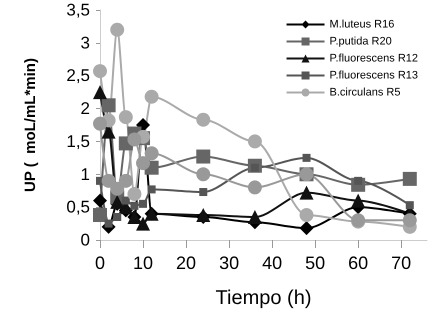 The width and height of the screenshot is (435, 322). I want to click on legend-label: M.luteus R16, so click(362, 24).